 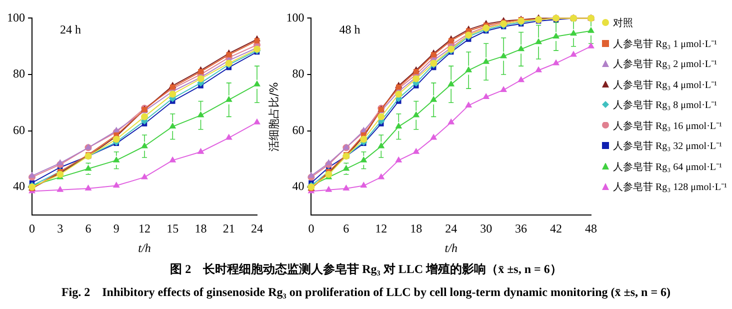 I want to click on legend-label: 人参皂苷 Rg₃ 4 μmol·L⁻¹, so click(x=665, y=85).